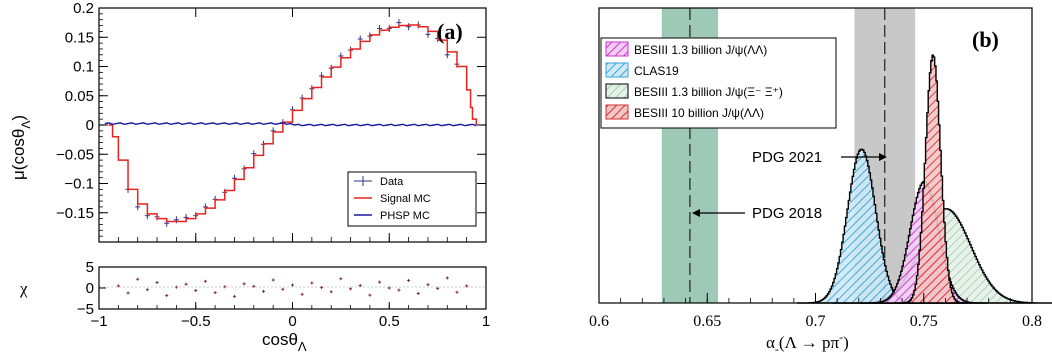 This screenshot has width=1052, height=360. What do you see at coordinates (292, 287) in the screenshot?
I see `residual-points` at bounding box center [292, 287].